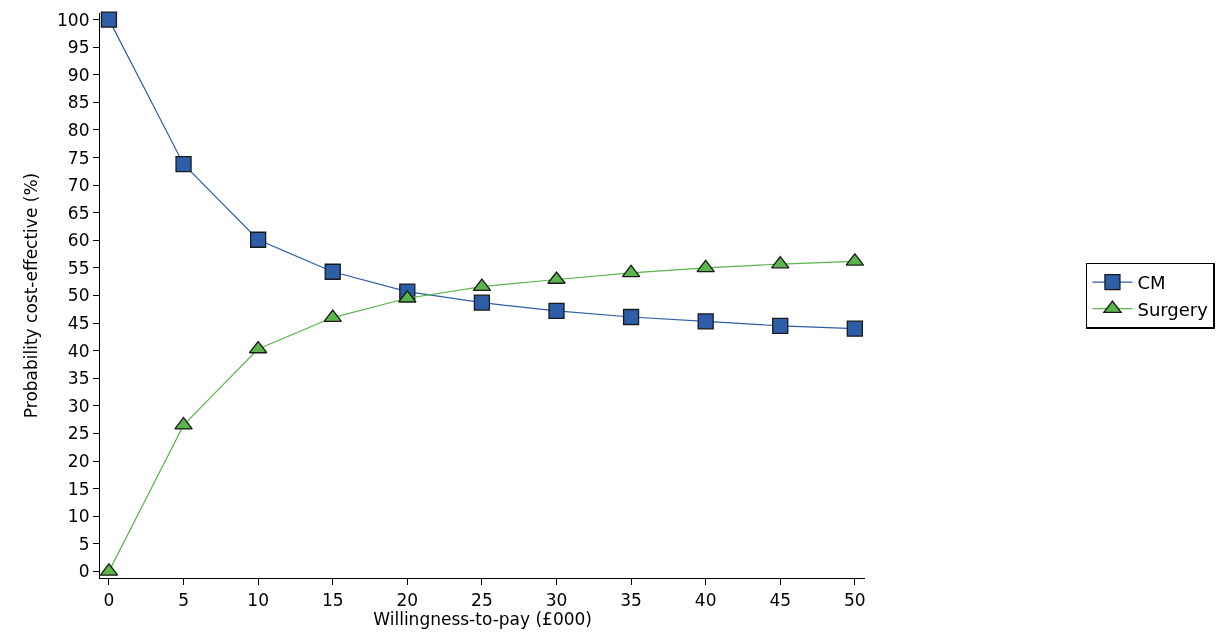 The image size is (1225, 635). What do you see at coordinates (78, 516) in the screenshot?
I see `y-tick-label: 10` at bounding box center [78, 516].